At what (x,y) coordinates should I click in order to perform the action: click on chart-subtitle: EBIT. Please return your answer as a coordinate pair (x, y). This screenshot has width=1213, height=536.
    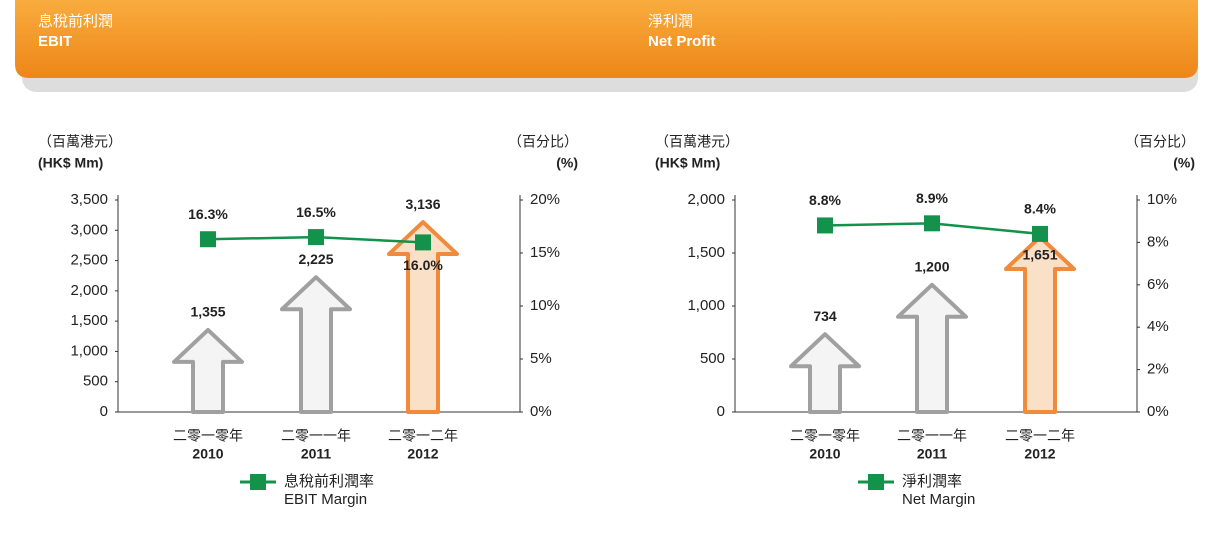
    Looking at the image, I should click on (55, 41).